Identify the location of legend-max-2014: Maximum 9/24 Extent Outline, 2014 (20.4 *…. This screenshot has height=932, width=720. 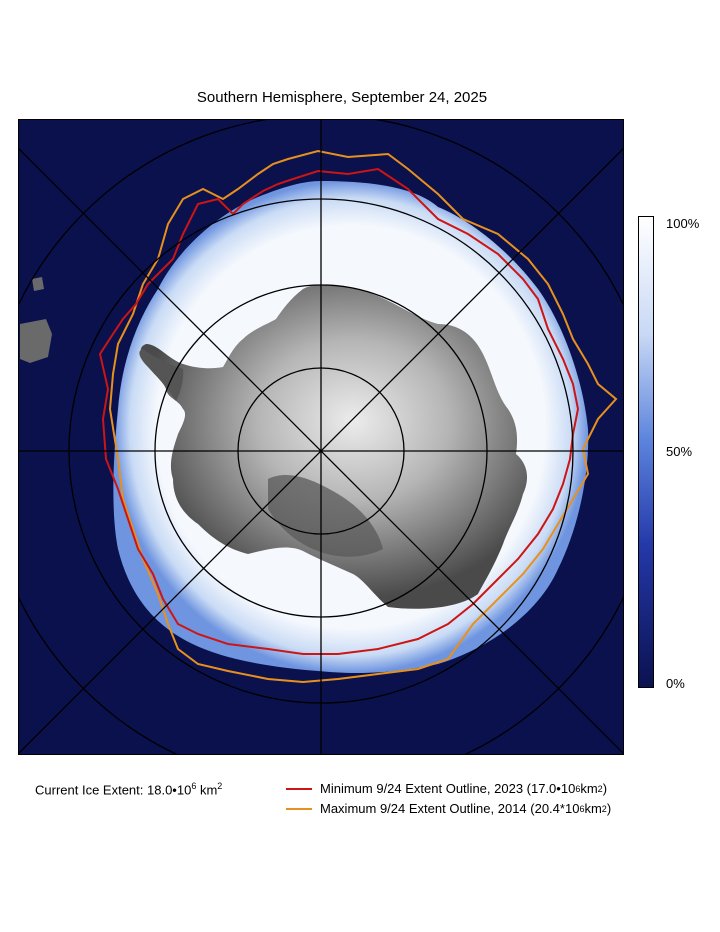
(448, 808).